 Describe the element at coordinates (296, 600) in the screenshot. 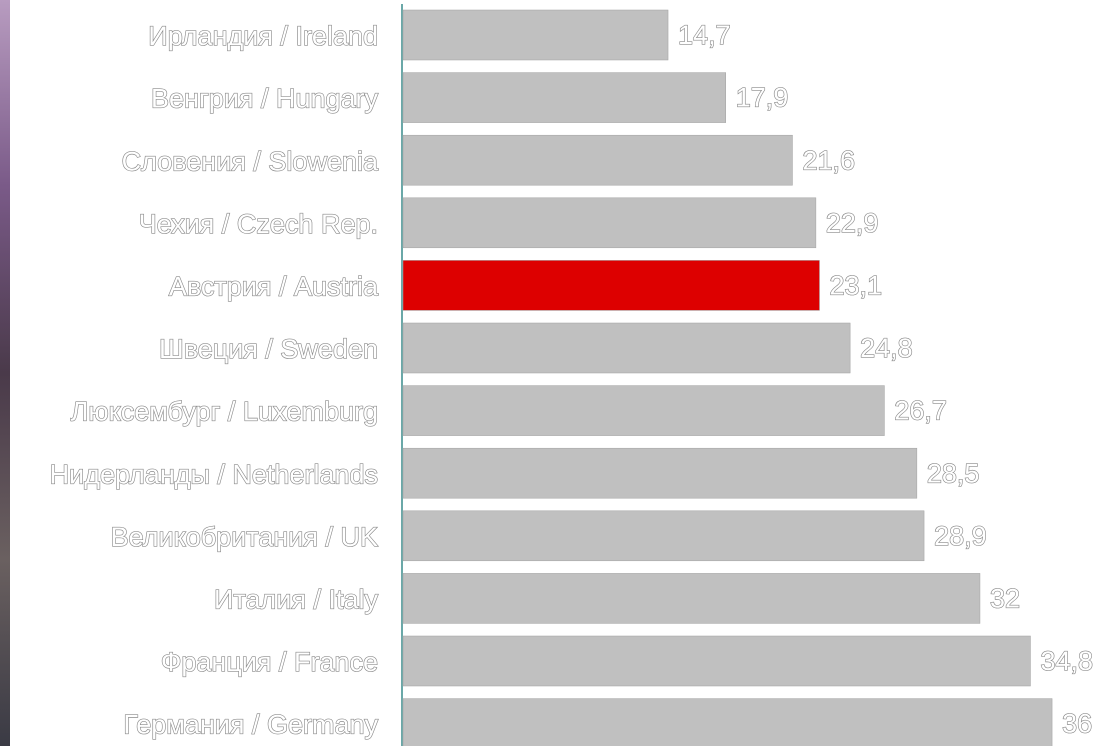

I see `category-label: Италия / Italy` at that location.